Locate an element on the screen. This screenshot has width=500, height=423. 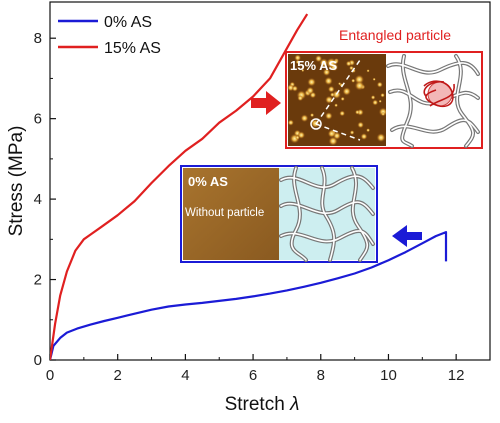
inset-entangled-label: 15% AS is located at coordinates (314, 65).